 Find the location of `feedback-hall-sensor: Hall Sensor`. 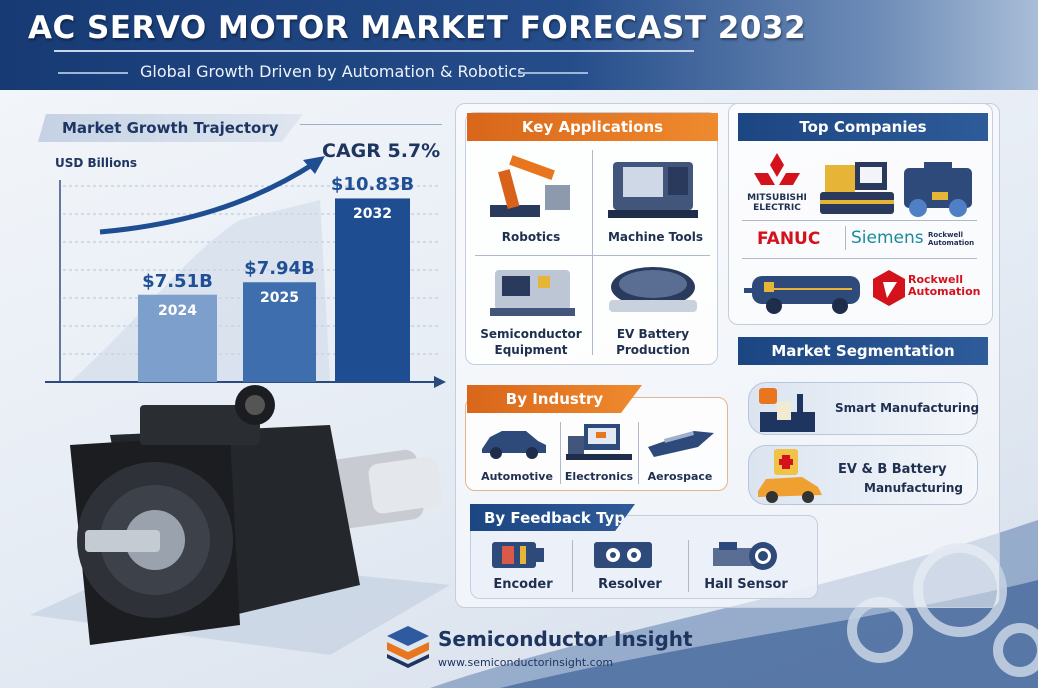

feedback-hall-sensor: Hall Sensor is located at coordinates (746, 584).